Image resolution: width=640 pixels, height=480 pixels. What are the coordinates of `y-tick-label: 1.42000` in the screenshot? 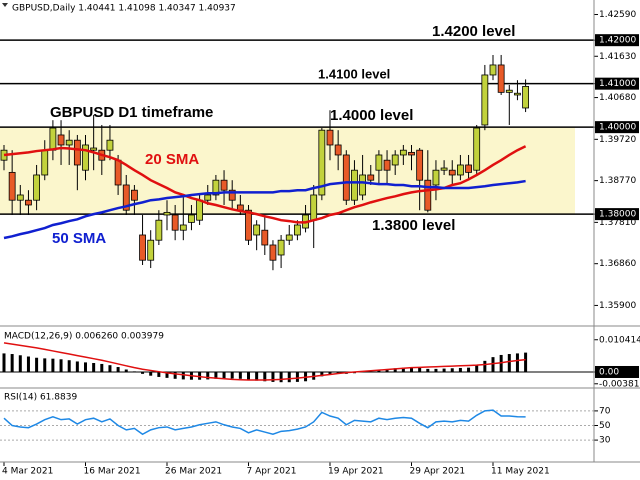 It's located at (617, 41).